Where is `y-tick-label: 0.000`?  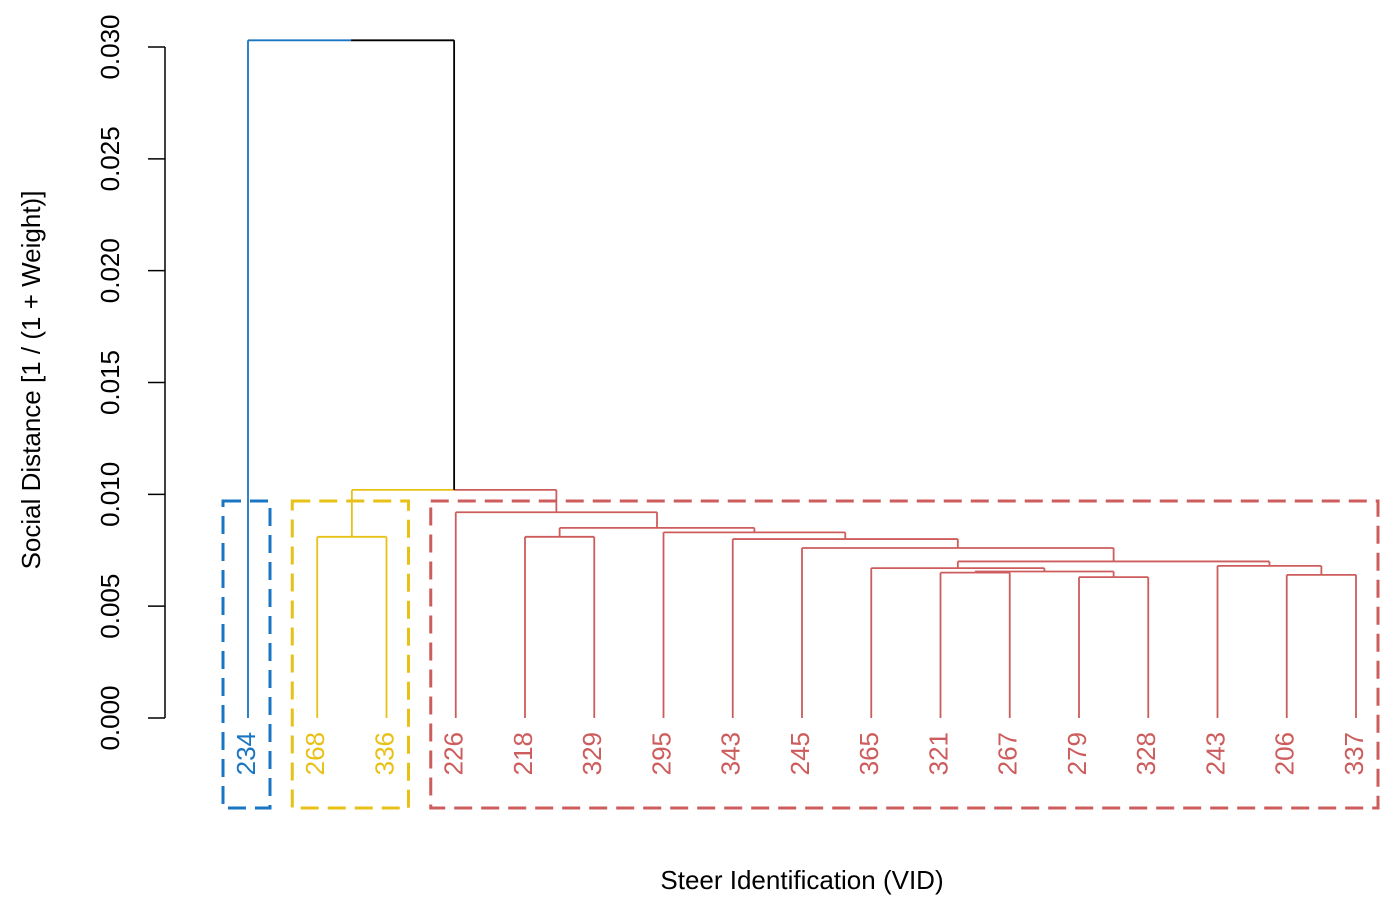
y-tick-label: 0.000 is located at coordinates (110, 717).